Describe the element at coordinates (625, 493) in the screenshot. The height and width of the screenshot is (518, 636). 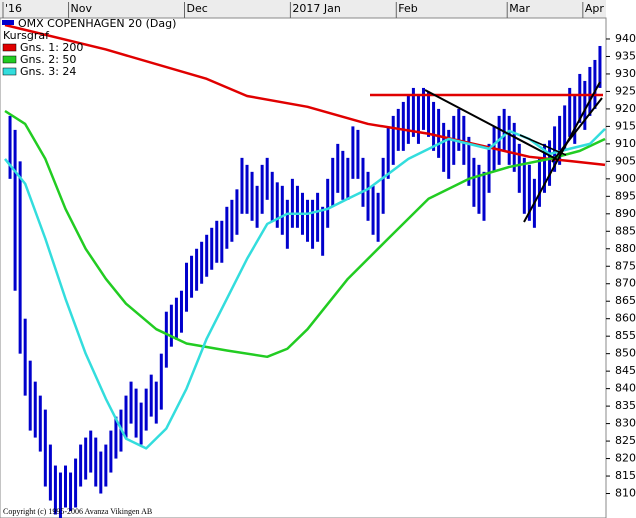
I see `y-tick-label: 810` at that location.